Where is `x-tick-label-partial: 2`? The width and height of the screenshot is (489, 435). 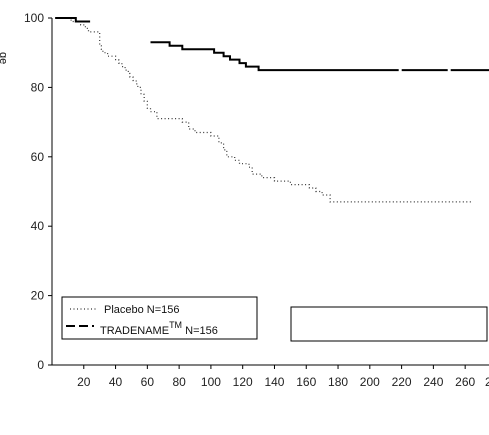 x-tick-label-partial: 2 is located at coordinates (487, 382).